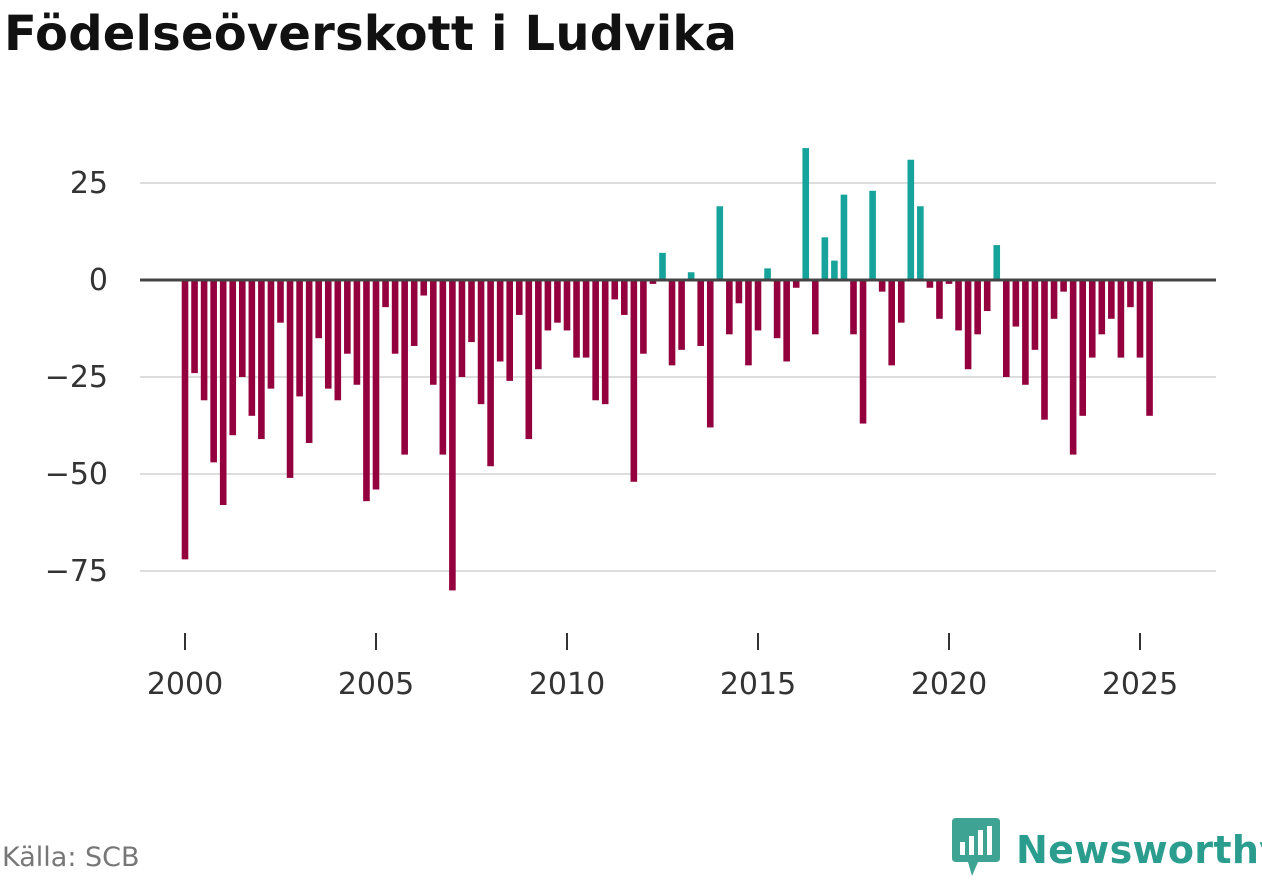  What do you see at coordinates (98, 280) in the screenshot?
I see `y-tick-label: 0` at bounding box center [98, 280].